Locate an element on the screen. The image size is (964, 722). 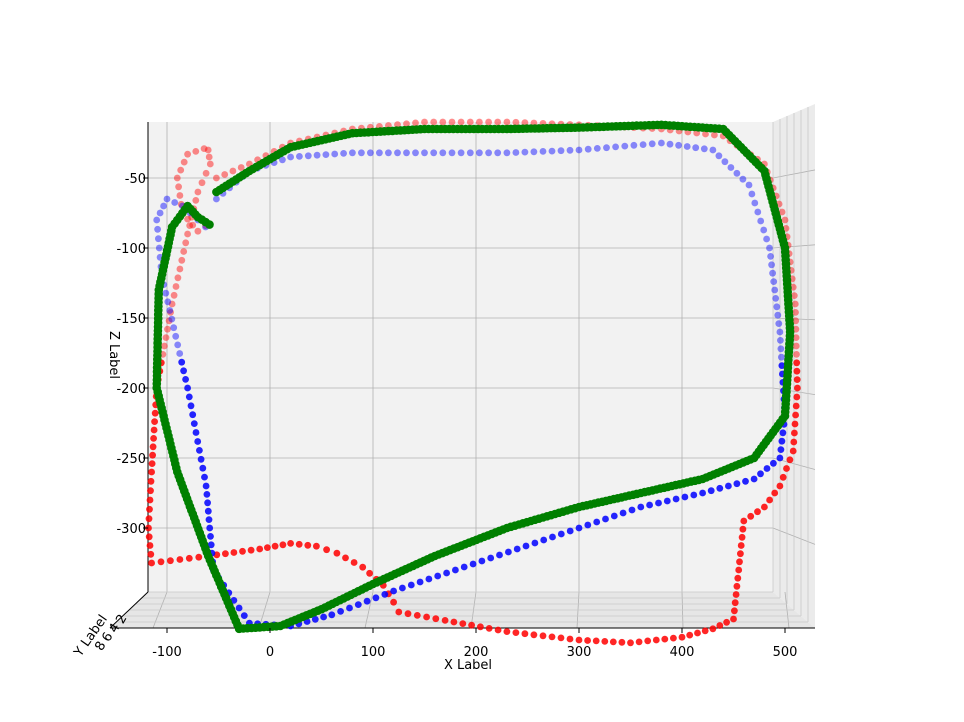
z-axis-label: Z Label is located at coordinates (113, 355).